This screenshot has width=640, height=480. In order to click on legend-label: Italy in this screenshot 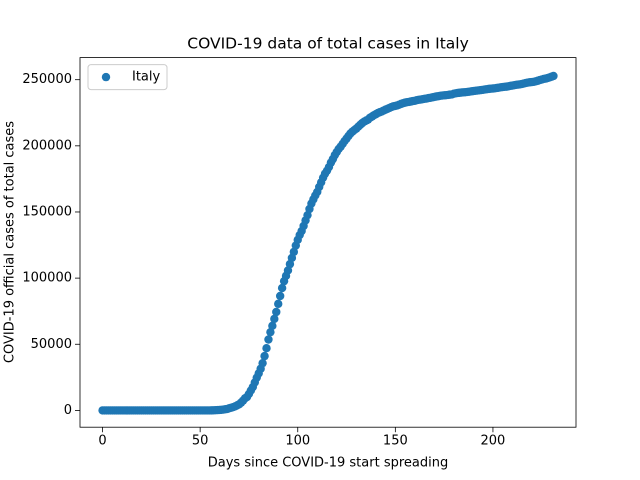, I will do `click(146, 77)`.